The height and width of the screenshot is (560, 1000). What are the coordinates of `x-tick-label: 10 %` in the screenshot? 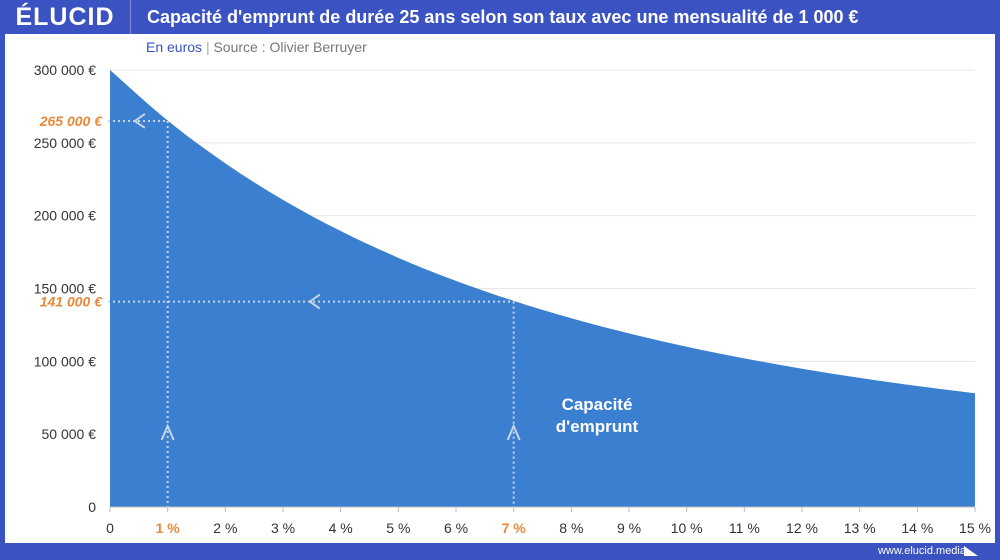 It's located at (687, 528).